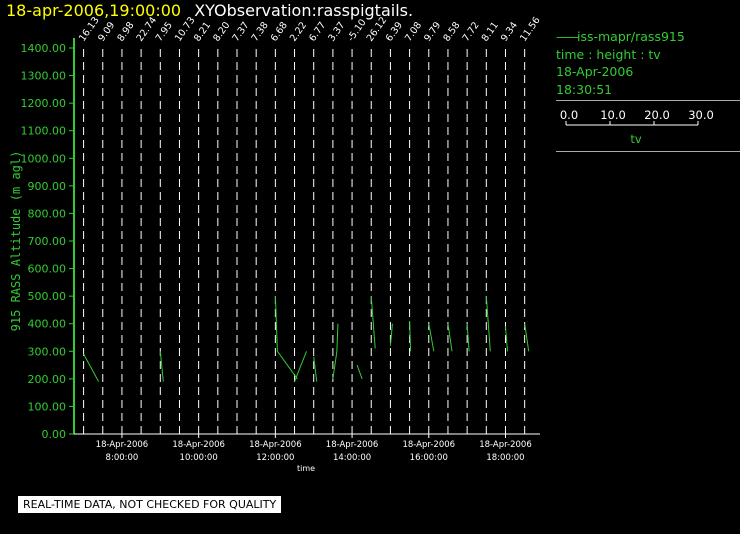 This screenshot has width=740, height=534. Describe the element at coordinates (279, 32) in the screenshot. I see `obs-label: 6.68` at that location.